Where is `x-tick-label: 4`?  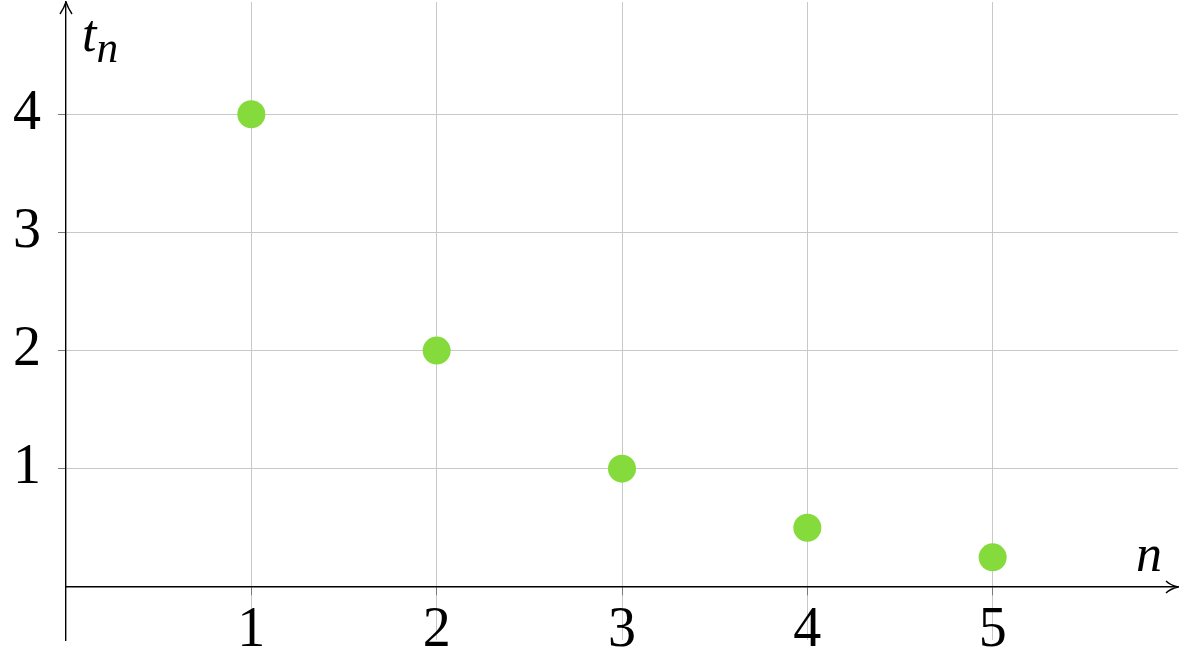 x-tick-label: 4 is located at coordinates (807, 627).